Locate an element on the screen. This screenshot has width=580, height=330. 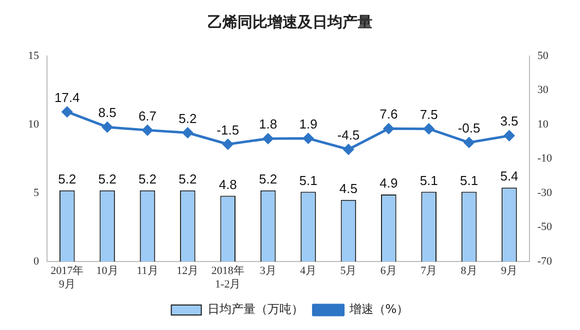
y-tick-label: 5 is located at coordinates (37, 192).